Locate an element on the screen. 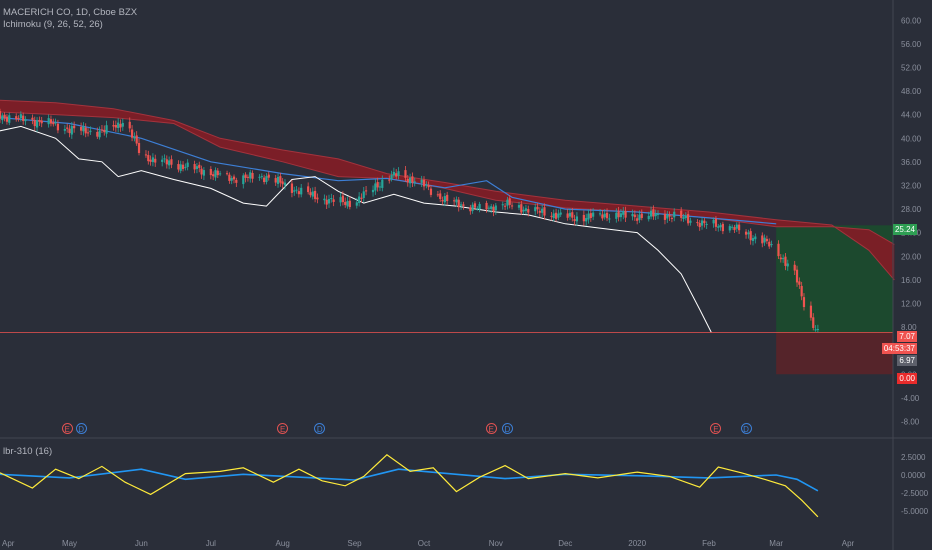 This screenshot has height=550, width=932. price-tick-label: 56.00 is located at coordinates (911, 44).